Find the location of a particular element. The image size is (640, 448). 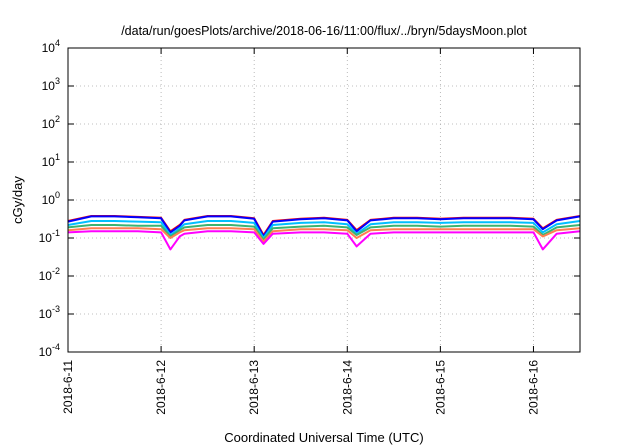

y-tick-label: 10⁻¹ is located at coordinates (49, 236).